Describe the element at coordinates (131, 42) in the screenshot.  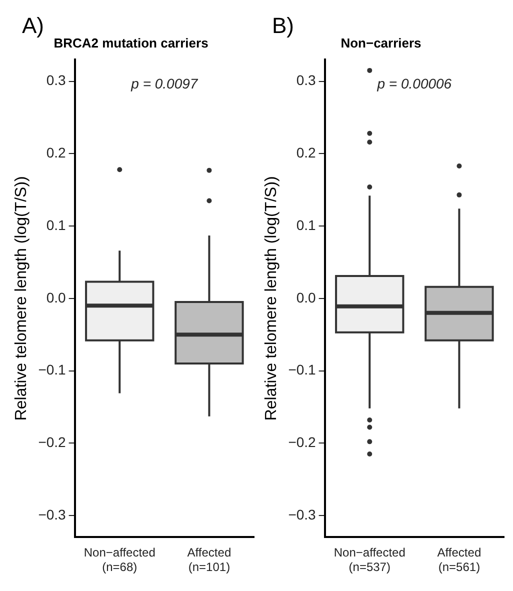
I see `chart-title: BRCA2 mutation carriers` at that location.